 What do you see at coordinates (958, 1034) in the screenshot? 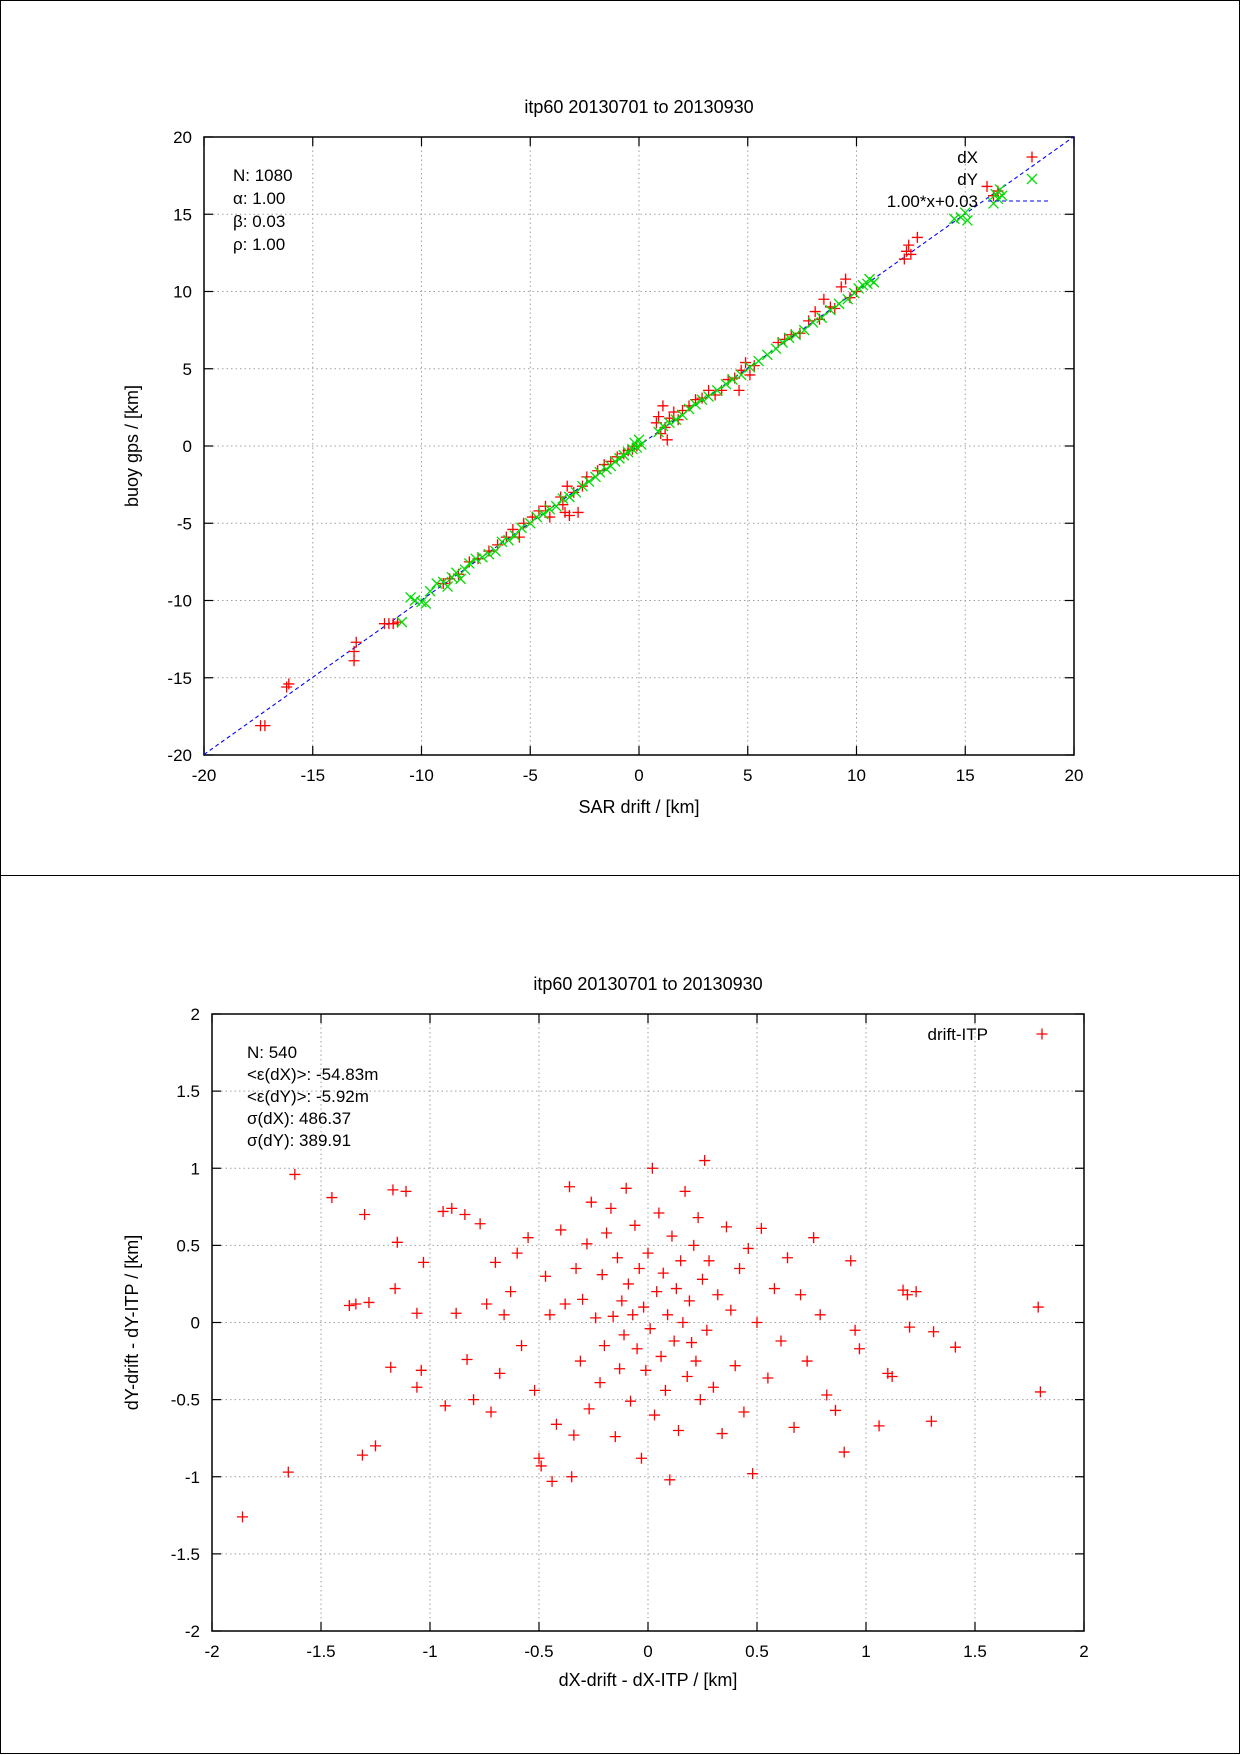
I see `legend-label: drift-ITP` at bounding box center [958, 1034].